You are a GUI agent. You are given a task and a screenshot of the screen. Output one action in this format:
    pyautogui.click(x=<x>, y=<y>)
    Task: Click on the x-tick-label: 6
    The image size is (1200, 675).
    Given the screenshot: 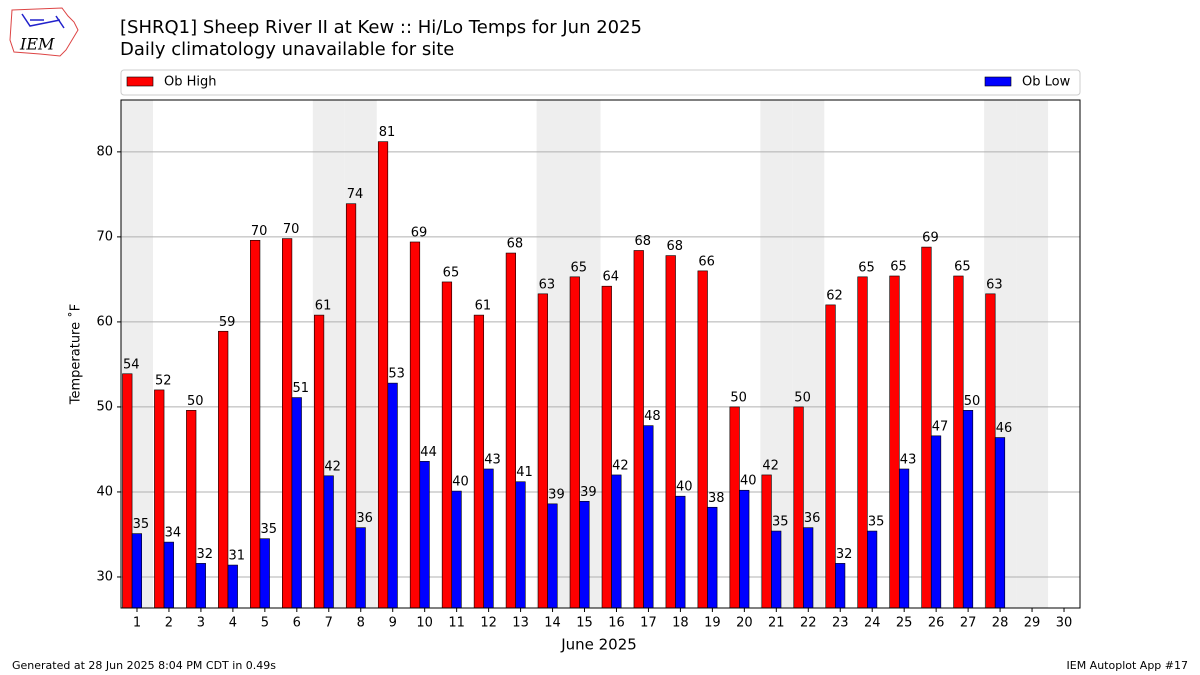 What is the action you would take?
    pyautogui.click(x=297, y=623)
    